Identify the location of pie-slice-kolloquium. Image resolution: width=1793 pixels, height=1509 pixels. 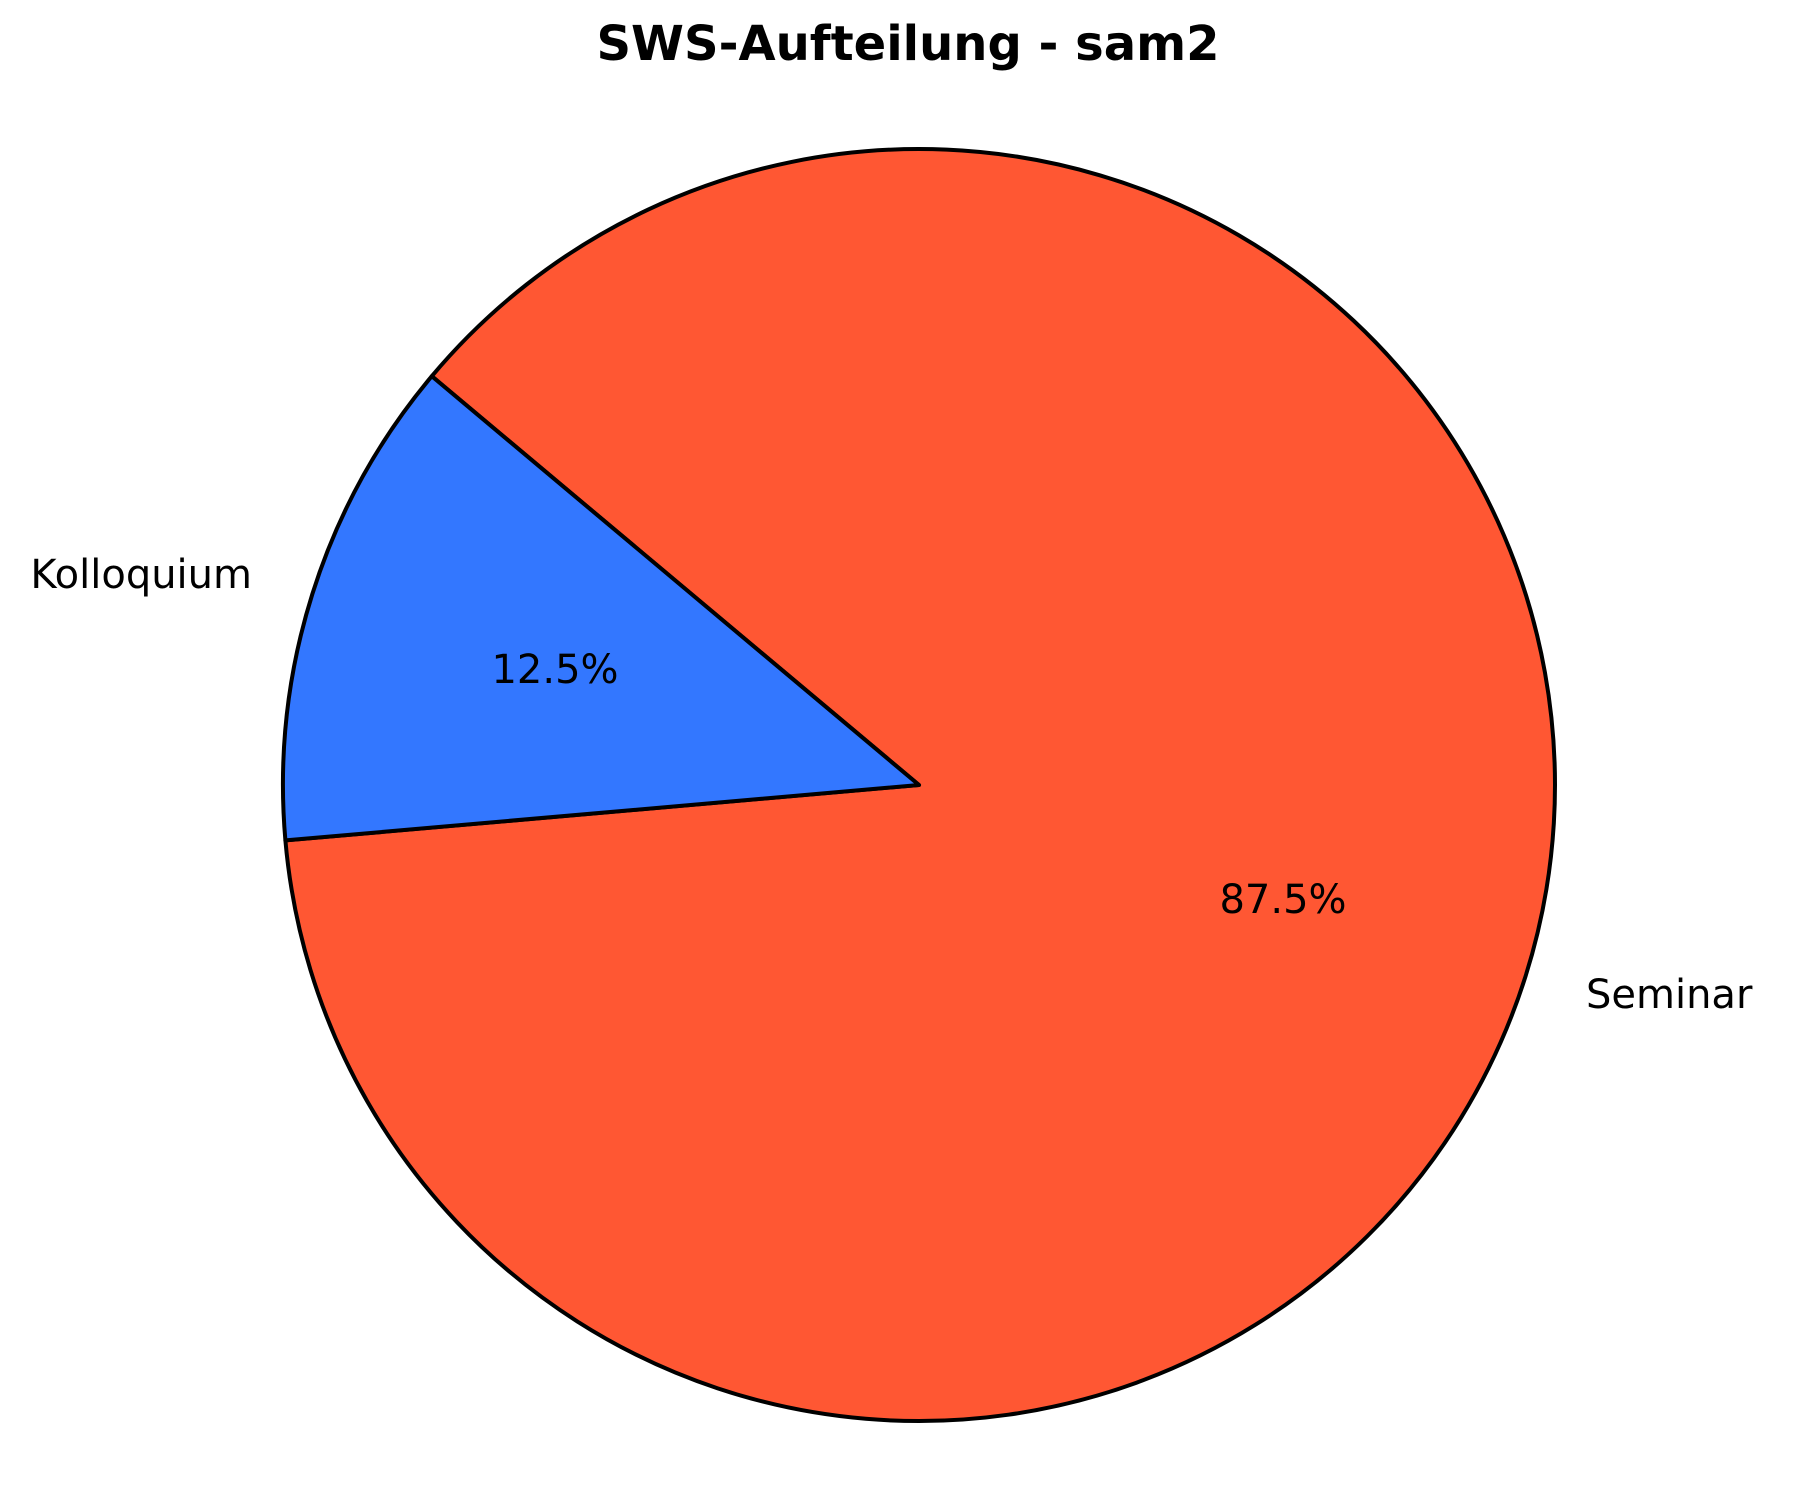
(601, 608).